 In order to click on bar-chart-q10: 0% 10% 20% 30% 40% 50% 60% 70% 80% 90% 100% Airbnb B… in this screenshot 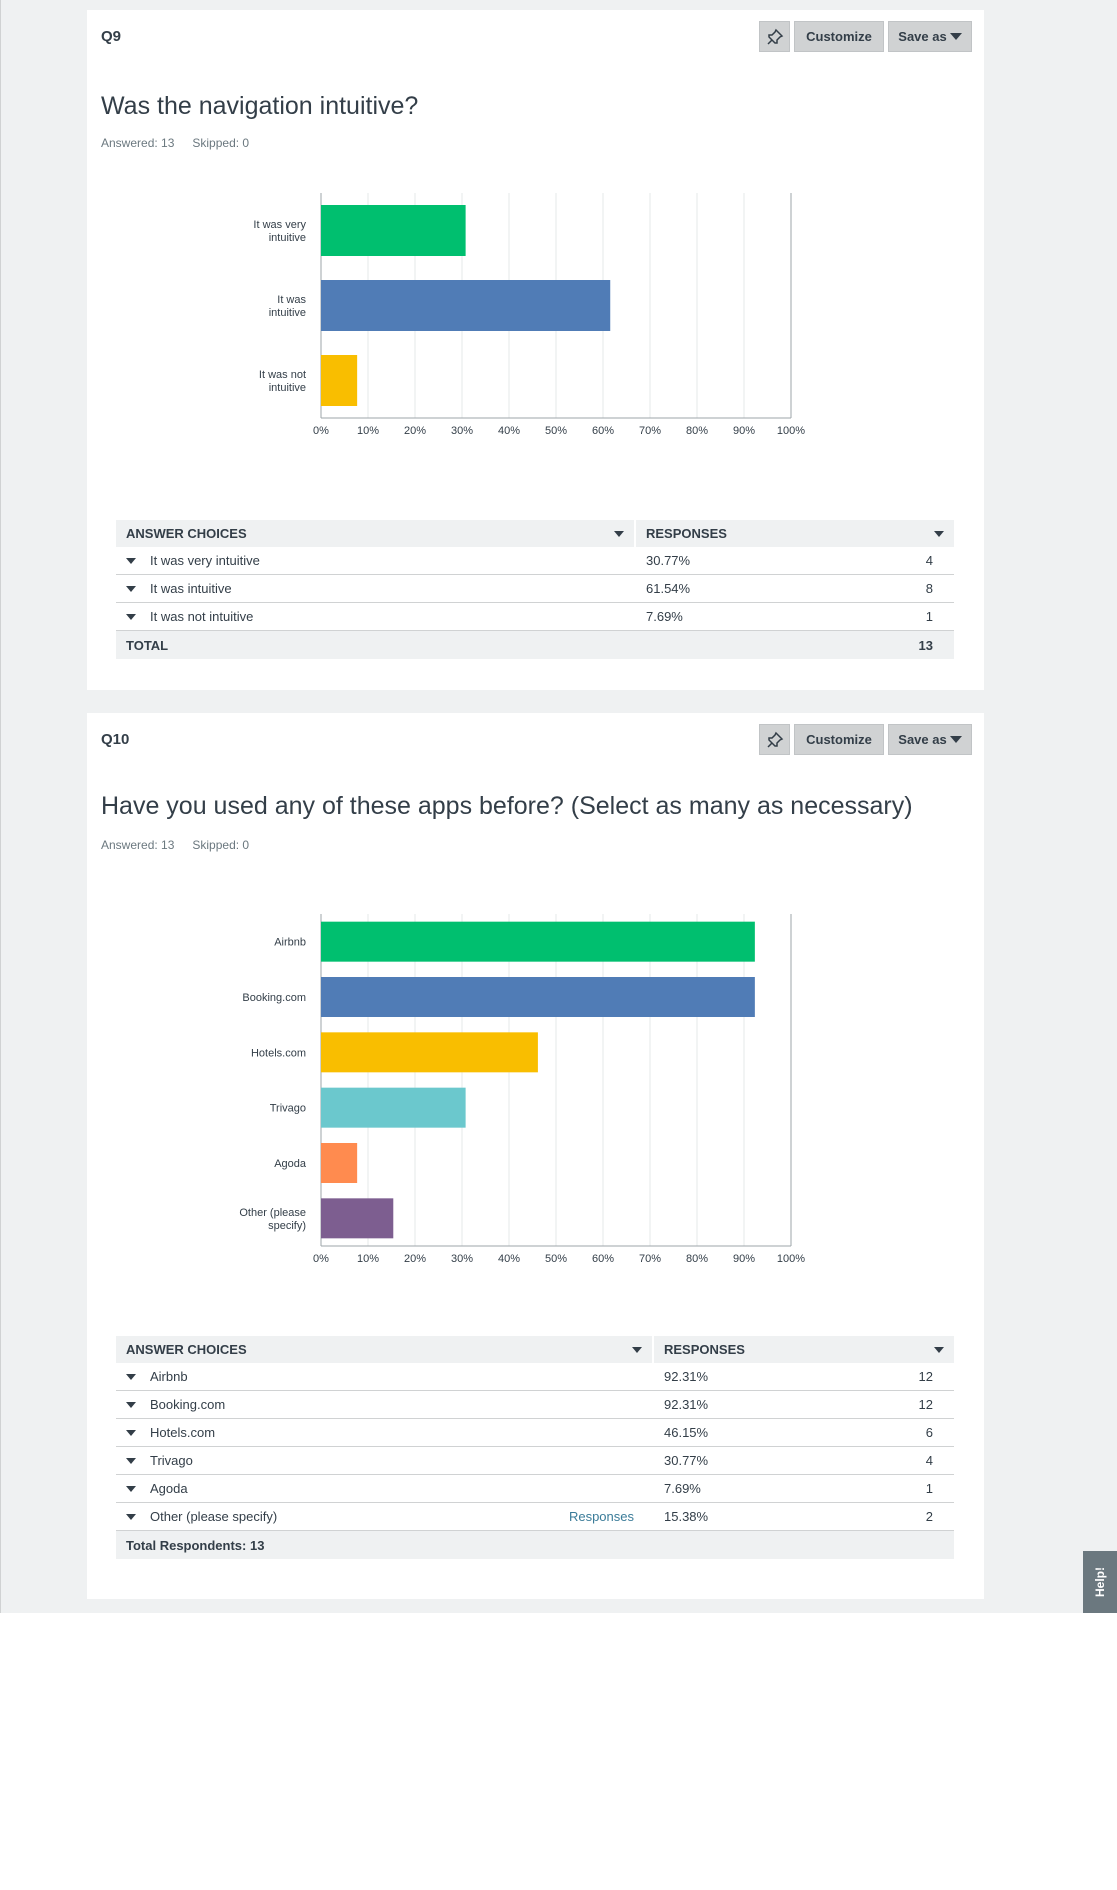, I will do `click(522, 1089)`.